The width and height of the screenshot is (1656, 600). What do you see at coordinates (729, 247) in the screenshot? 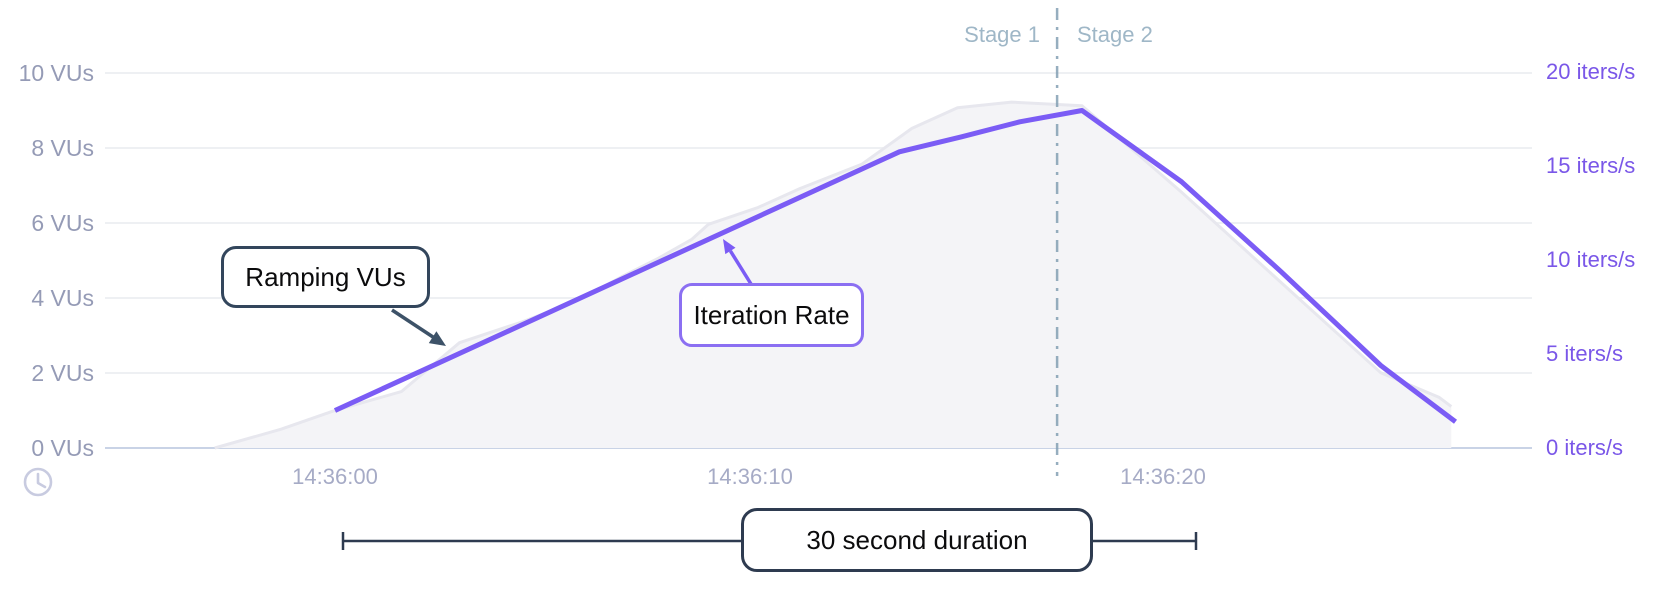
I see `iteration-rate-arrowhead-icon` at bounding box center [729, 247].